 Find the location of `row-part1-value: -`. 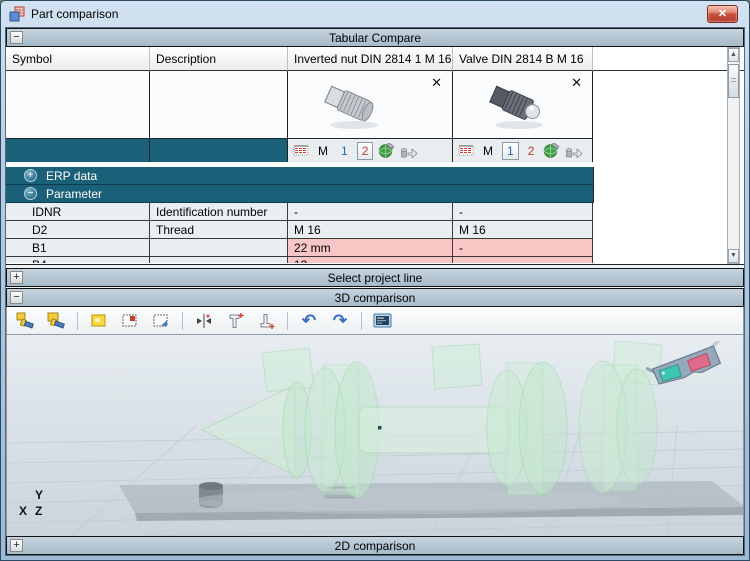

row-part1-value: - is located at coordinates (370, 212).